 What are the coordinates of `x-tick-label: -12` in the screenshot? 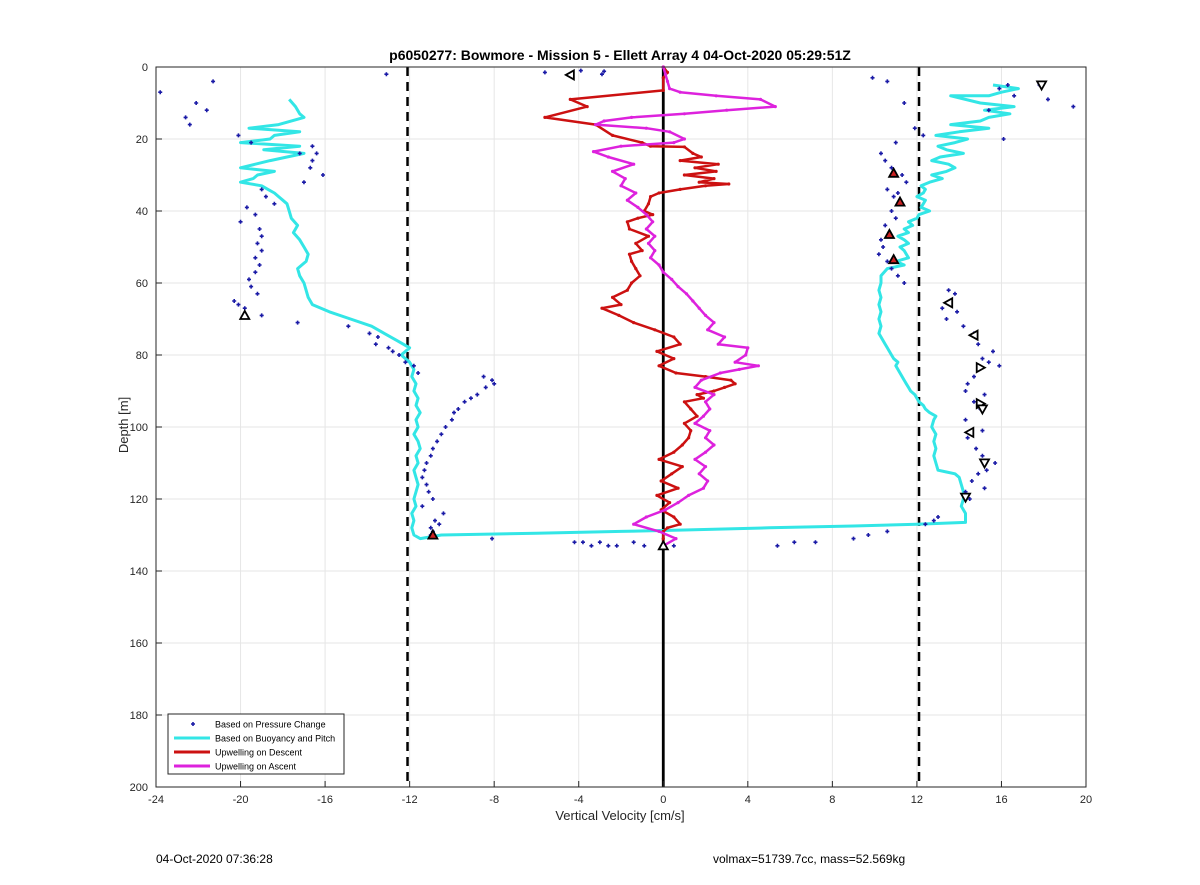 It's located at (410, 800).